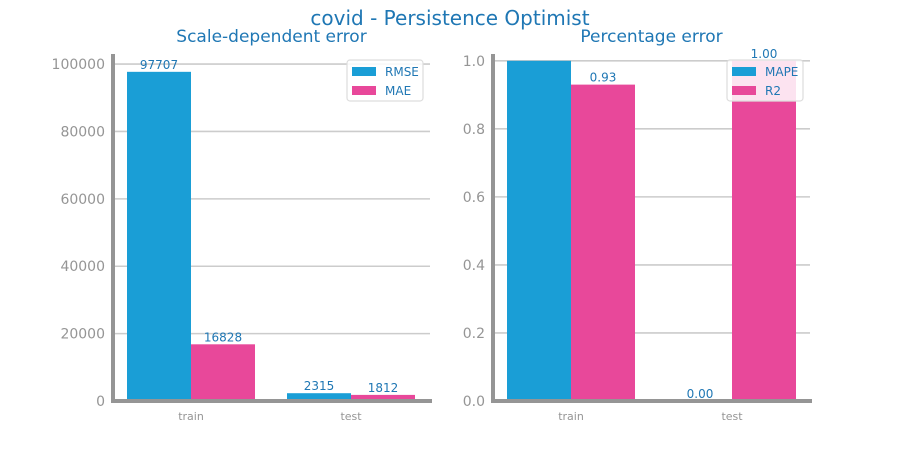 This screenshot has height=450, width=900. What do you see at coordinates (78, 65) in the screenshot?
I see `y-tick-label: 100000` at bounding box center [78, 65].